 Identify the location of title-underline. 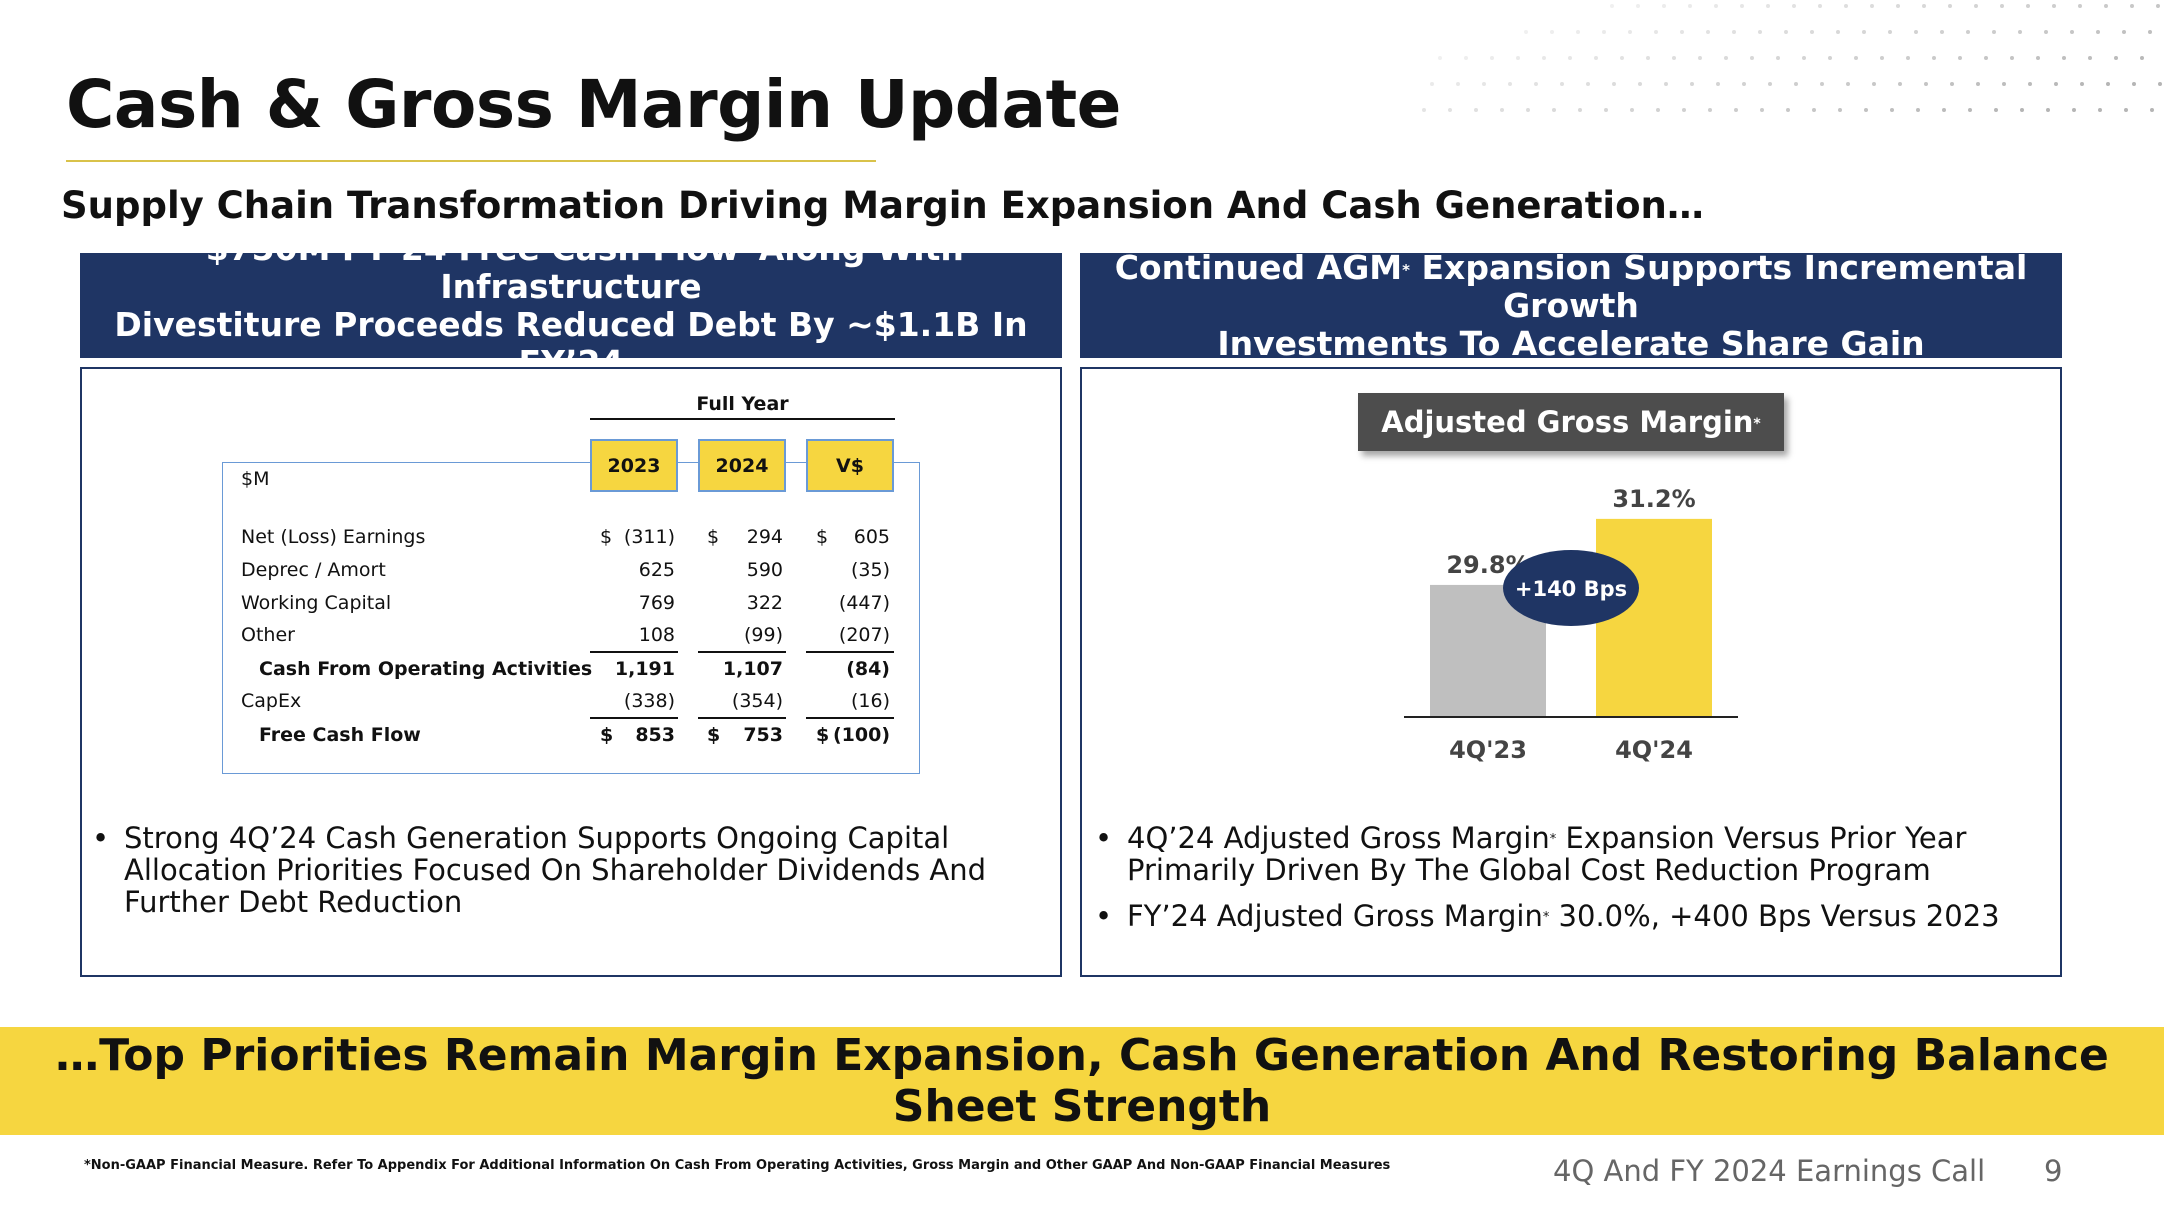
(471, 161).